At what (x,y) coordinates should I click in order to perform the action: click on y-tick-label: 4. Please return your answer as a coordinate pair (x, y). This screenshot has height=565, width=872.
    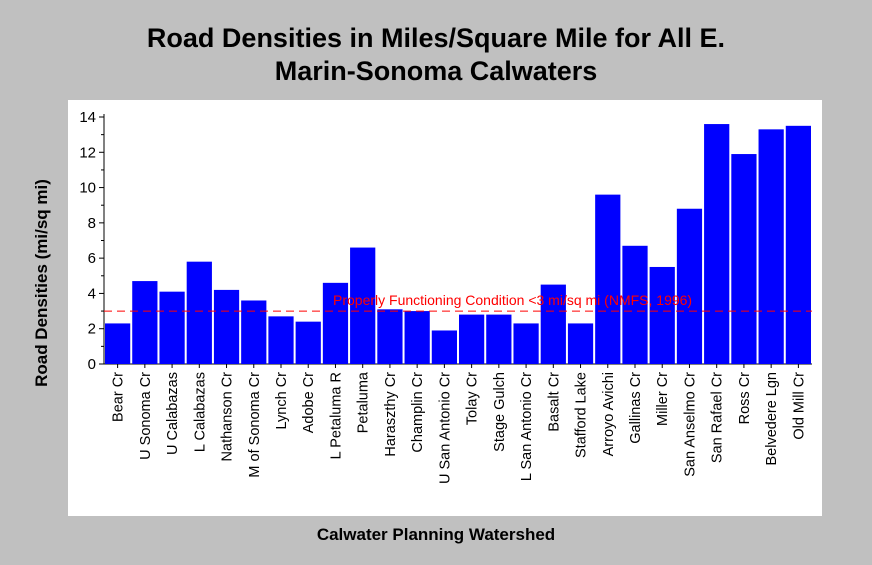
    Looking at the image, I should click on (92, 293).